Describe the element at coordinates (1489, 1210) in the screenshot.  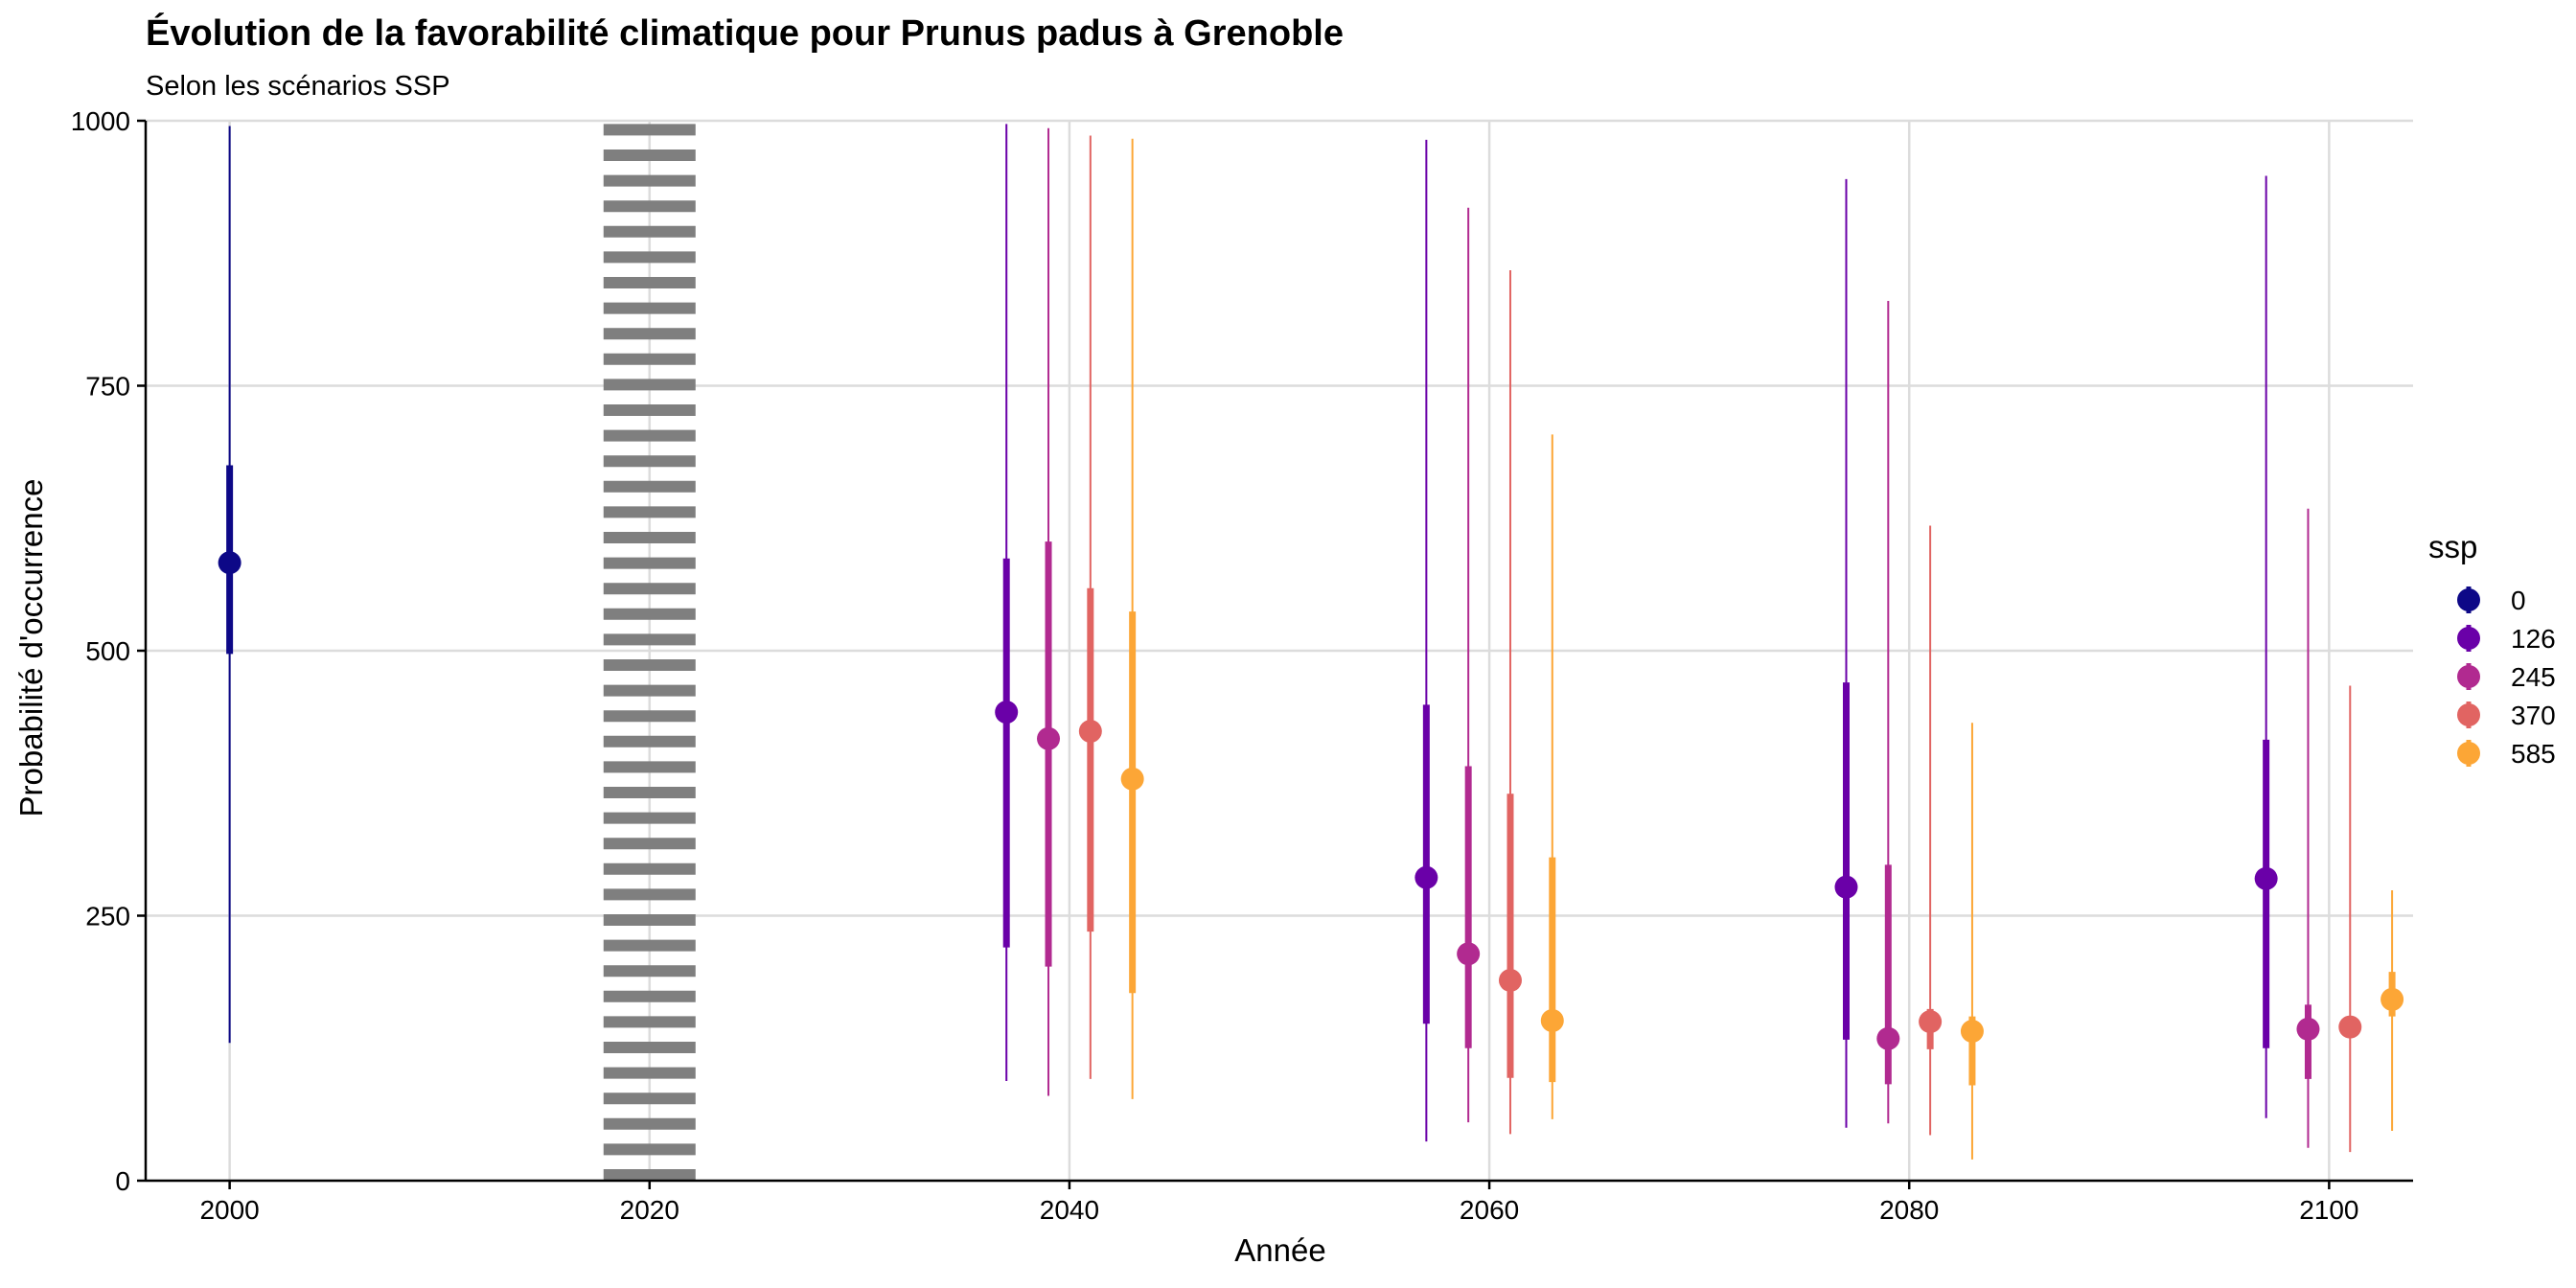
I see `x-tick-label: 2060` at that location.